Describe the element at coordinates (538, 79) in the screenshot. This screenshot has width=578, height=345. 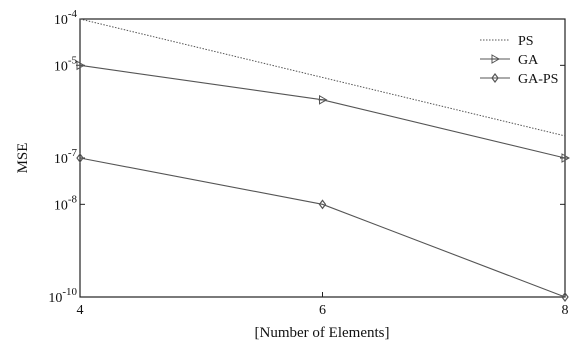
I see `legend-label: GA-PS` at that location.